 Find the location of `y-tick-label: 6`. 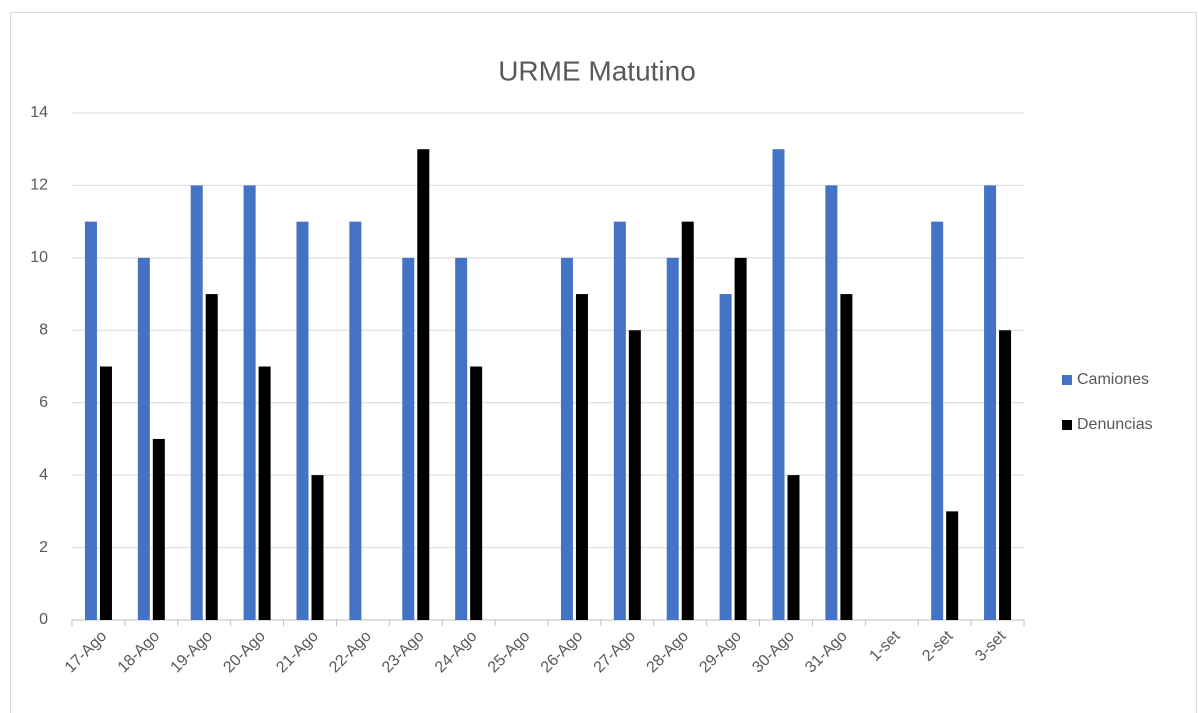

y-tick-label: 6 is located at coordinates (43, 402).